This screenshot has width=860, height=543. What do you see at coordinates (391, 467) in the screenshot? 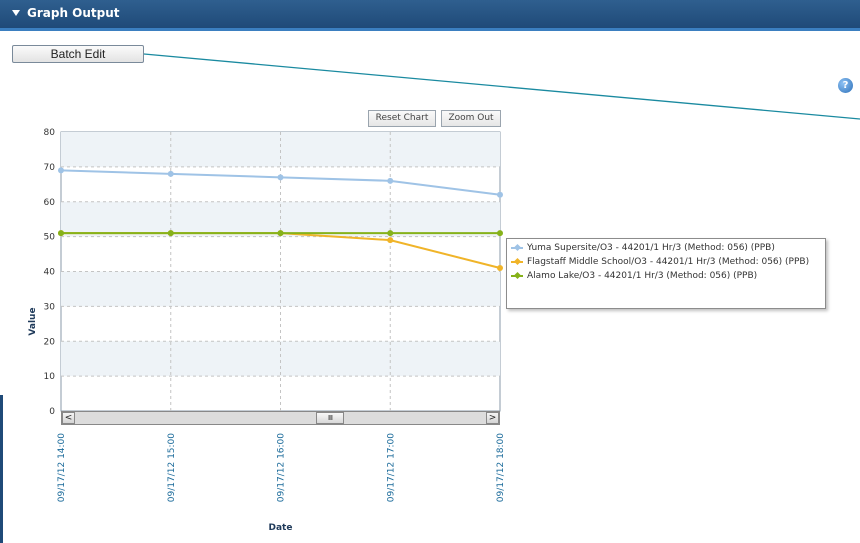
I see `x-tick-label: 09/17/12 17:00` at bounding box center [391, 467].